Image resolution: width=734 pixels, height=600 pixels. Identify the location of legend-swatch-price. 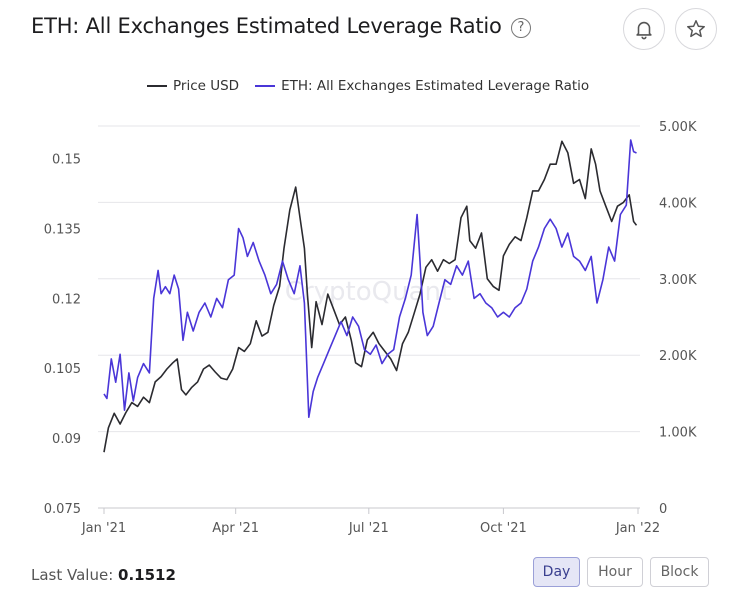
(157, 86).